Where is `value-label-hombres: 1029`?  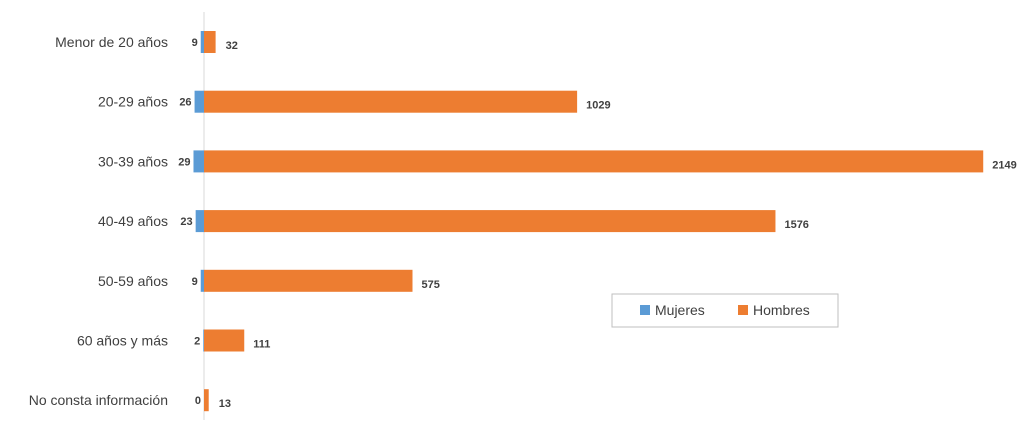 value-label-hombres: 1029 is located at coordinates (598, 106).